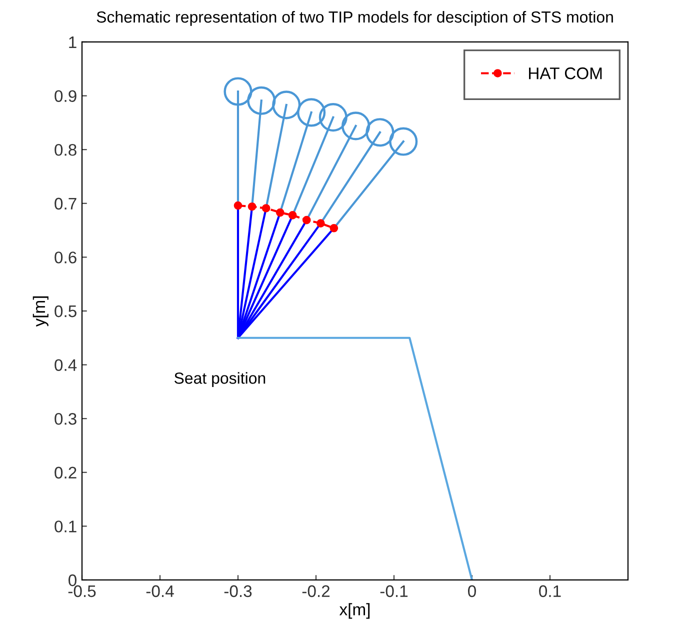 Image resolution: width=692 pixels, height=643 pixels. I want to click on y-axis-title: y[m], so click(40, 311).